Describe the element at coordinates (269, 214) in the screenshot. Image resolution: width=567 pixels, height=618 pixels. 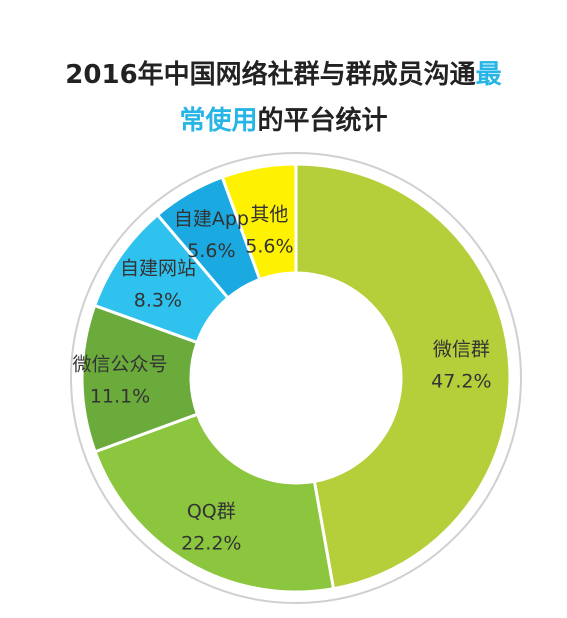
I see `category-label-other: 其他` at that location.